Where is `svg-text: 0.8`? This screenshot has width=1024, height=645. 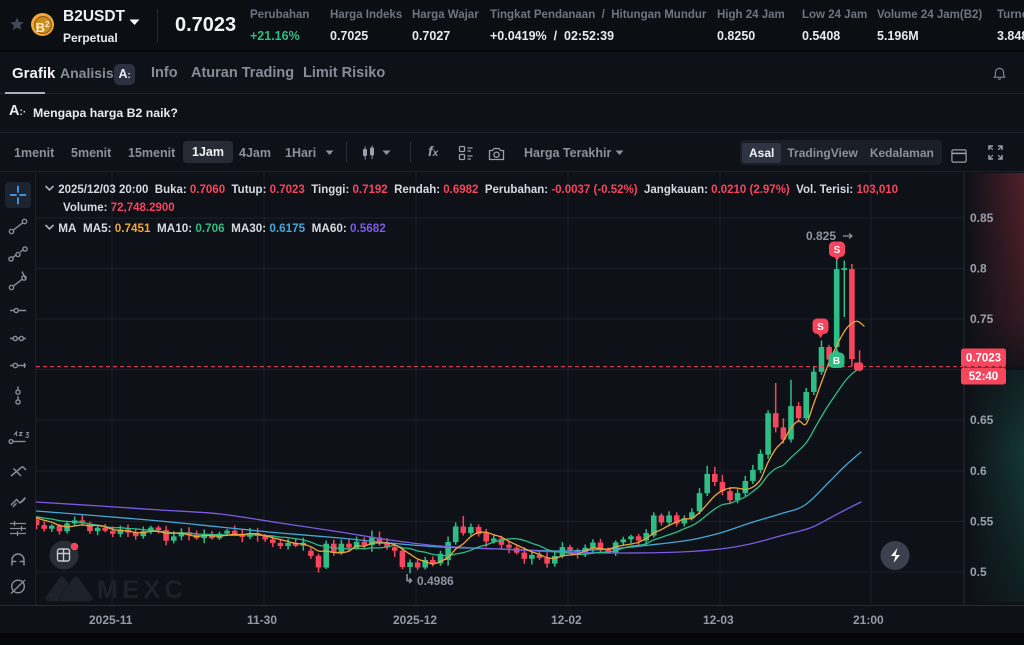
svg-text: 0.8 is located at coordinates (978, 269).